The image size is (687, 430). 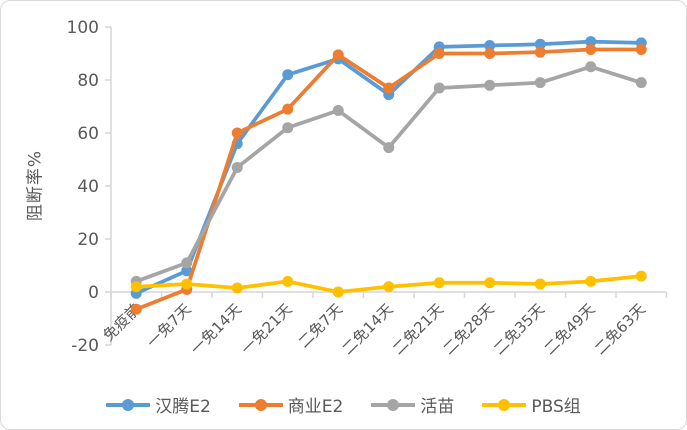 I want to click on x-category-label: 二免14天, so click(x=368, y=329).